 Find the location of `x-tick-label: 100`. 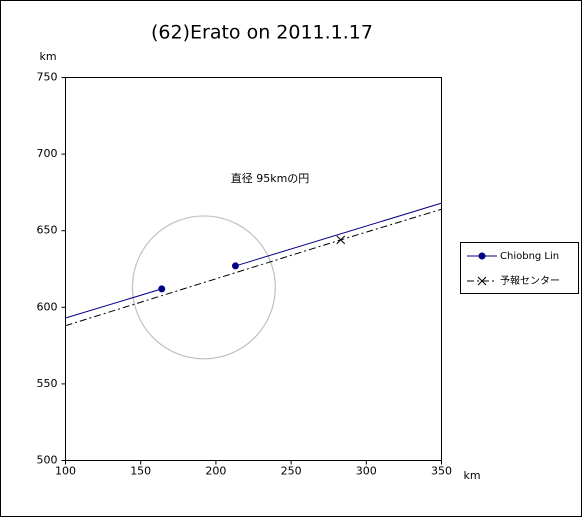

x-tick-label: 100 is located at coordinates (65, 471).